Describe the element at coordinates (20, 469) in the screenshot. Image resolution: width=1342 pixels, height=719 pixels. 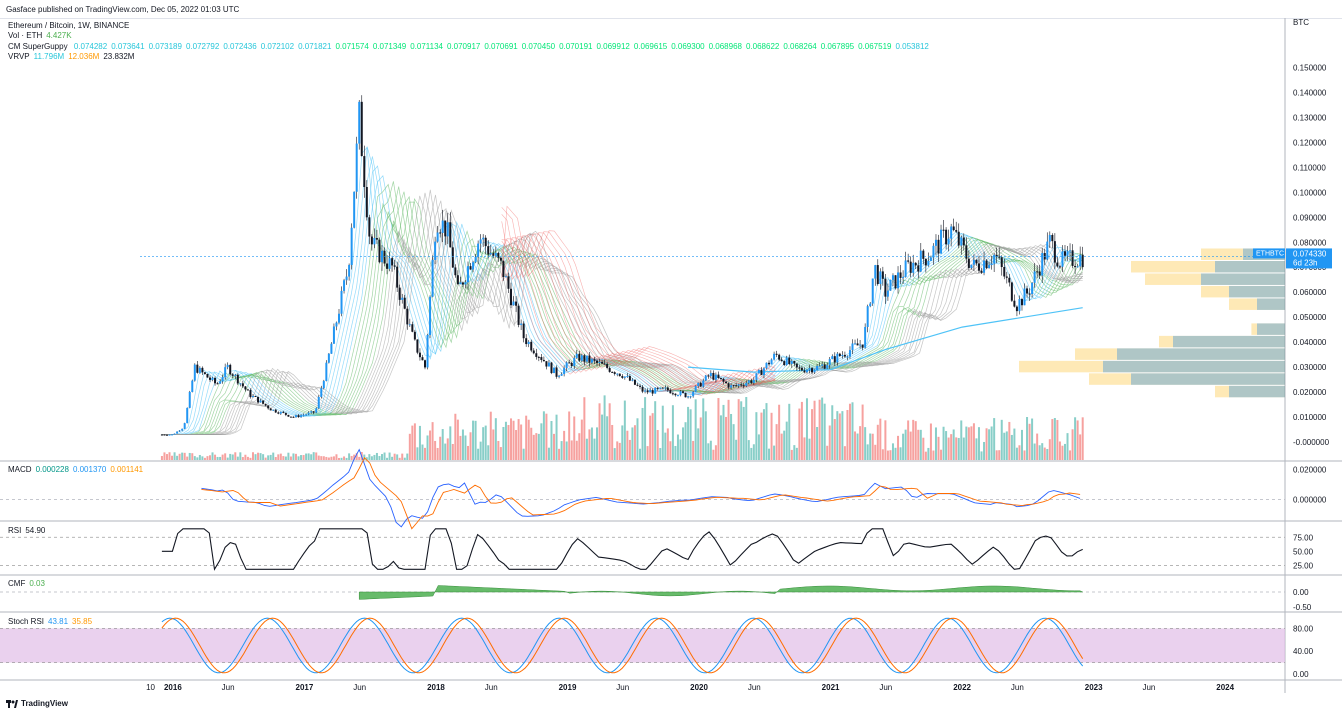
I see `macd-label: MACD` at that location.